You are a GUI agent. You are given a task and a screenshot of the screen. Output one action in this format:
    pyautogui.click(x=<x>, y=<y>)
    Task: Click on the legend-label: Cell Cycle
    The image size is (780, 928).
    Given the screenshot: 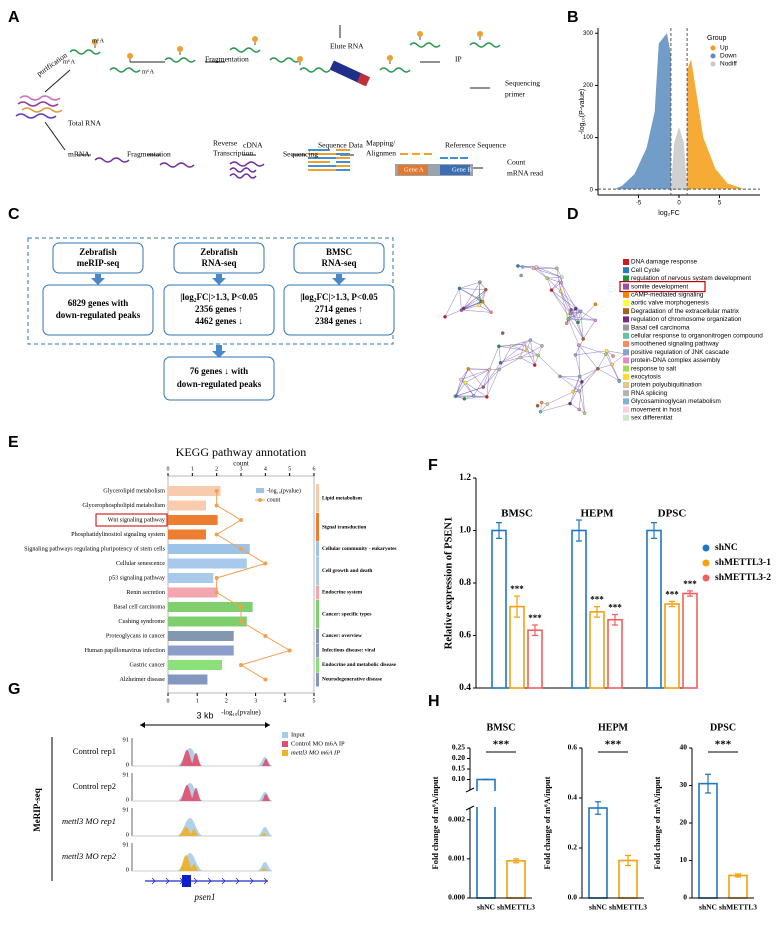 What is the action you would take?
    pyautogui.click(x=645, y=270)
    